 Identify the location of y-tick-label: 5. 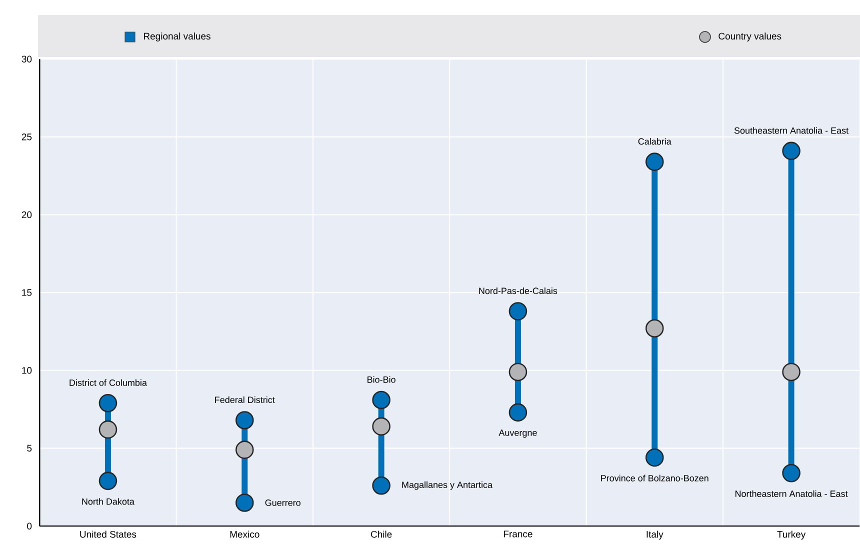
(29, 448).